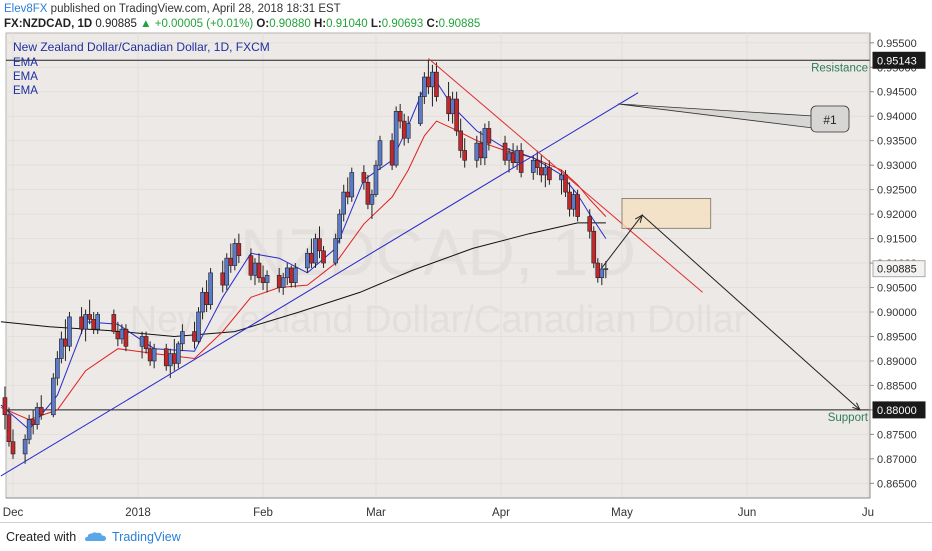 The image size is (932, 551). Describe the element at coordinates (747, 513) in the screenshot. I see `time-tick-label: Jun` at that location.